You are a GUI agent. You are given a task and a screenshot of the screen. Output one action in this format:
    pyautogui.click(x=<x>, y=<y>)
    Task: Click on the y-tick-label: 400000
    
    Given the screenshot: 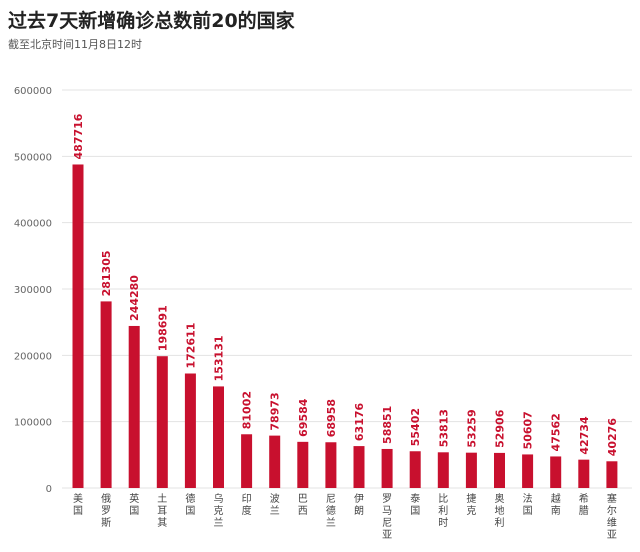 What is the action you would take?
    pyautogui.click(x=33, y=224)
    